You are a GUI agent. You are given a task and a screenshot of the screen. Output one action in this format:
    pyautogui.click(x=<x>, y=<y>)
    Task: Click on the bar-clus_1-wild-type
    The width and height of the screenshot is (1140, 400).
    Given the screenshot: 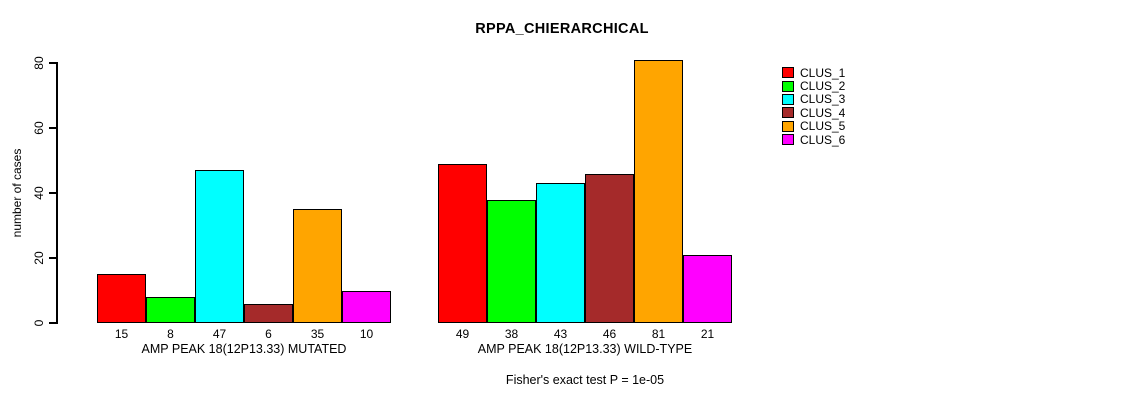 What is the action you would take?
    pyautogui.click(x=462, y=243)
    